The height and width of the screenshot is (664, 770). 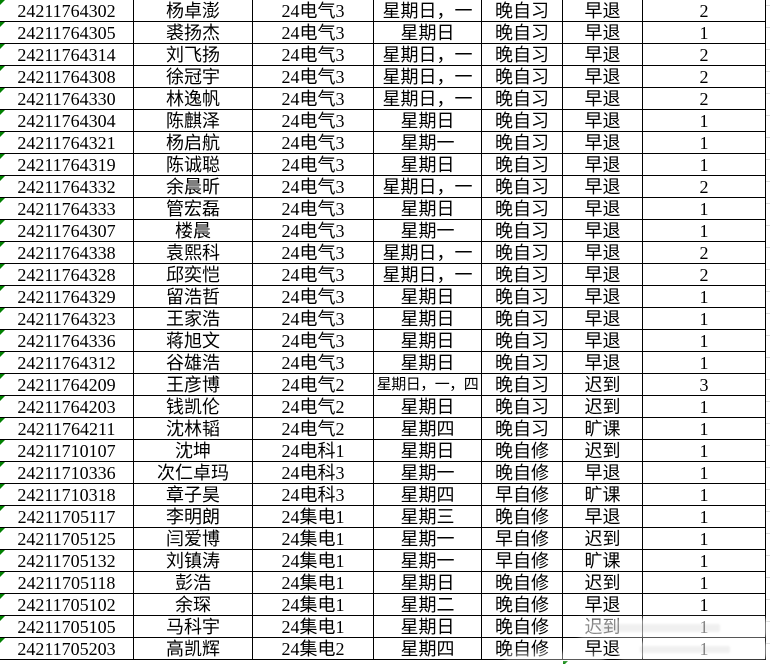 What do you see at coordinates (67, 538) in the screenshot?
I see `cell-student-id: 24211705125` at bounding box center [67, 538].